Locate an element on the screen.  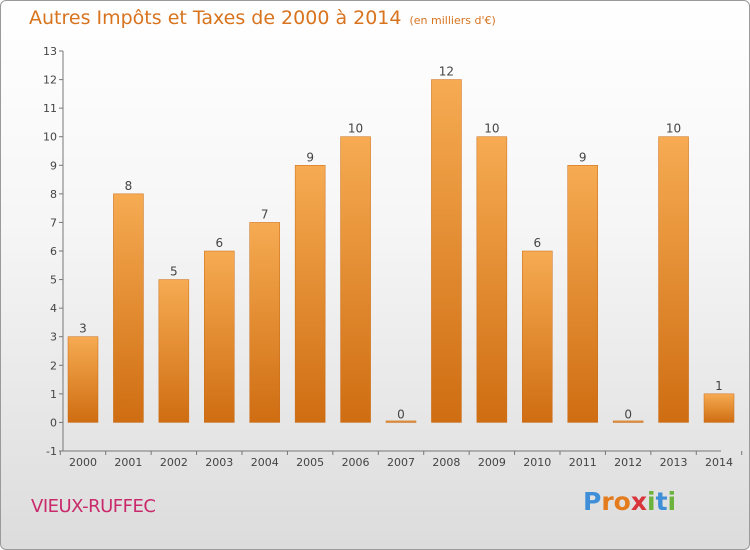
y-tick-label: -1 is located at coordinates (51, 451).